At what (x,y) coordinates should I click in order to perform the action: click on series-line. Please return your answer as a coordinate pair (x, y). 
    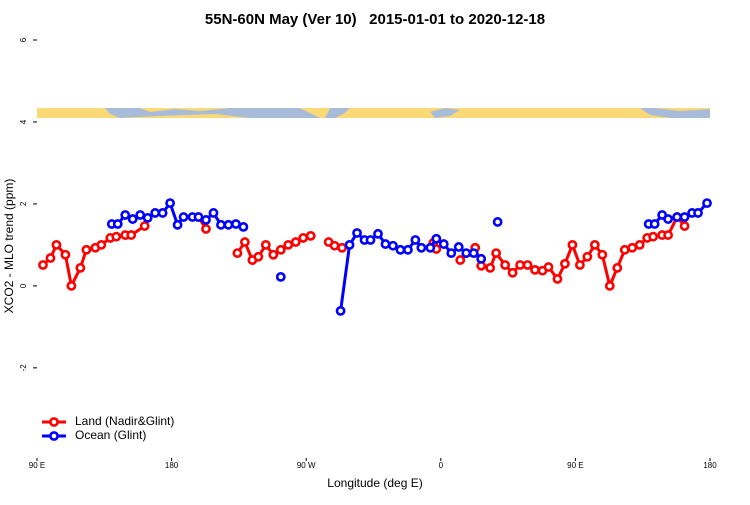
    Looking at the image, I should click on (363, 252).